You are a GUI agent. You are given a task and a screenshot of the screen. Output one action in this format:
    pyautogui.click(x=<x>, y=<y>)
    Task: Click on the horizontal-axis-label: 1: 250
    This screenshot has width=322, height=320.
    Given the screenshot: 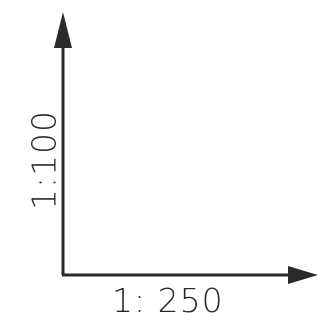 What is the action you would take?
    pyautogui.click(x=168, y=300)
    